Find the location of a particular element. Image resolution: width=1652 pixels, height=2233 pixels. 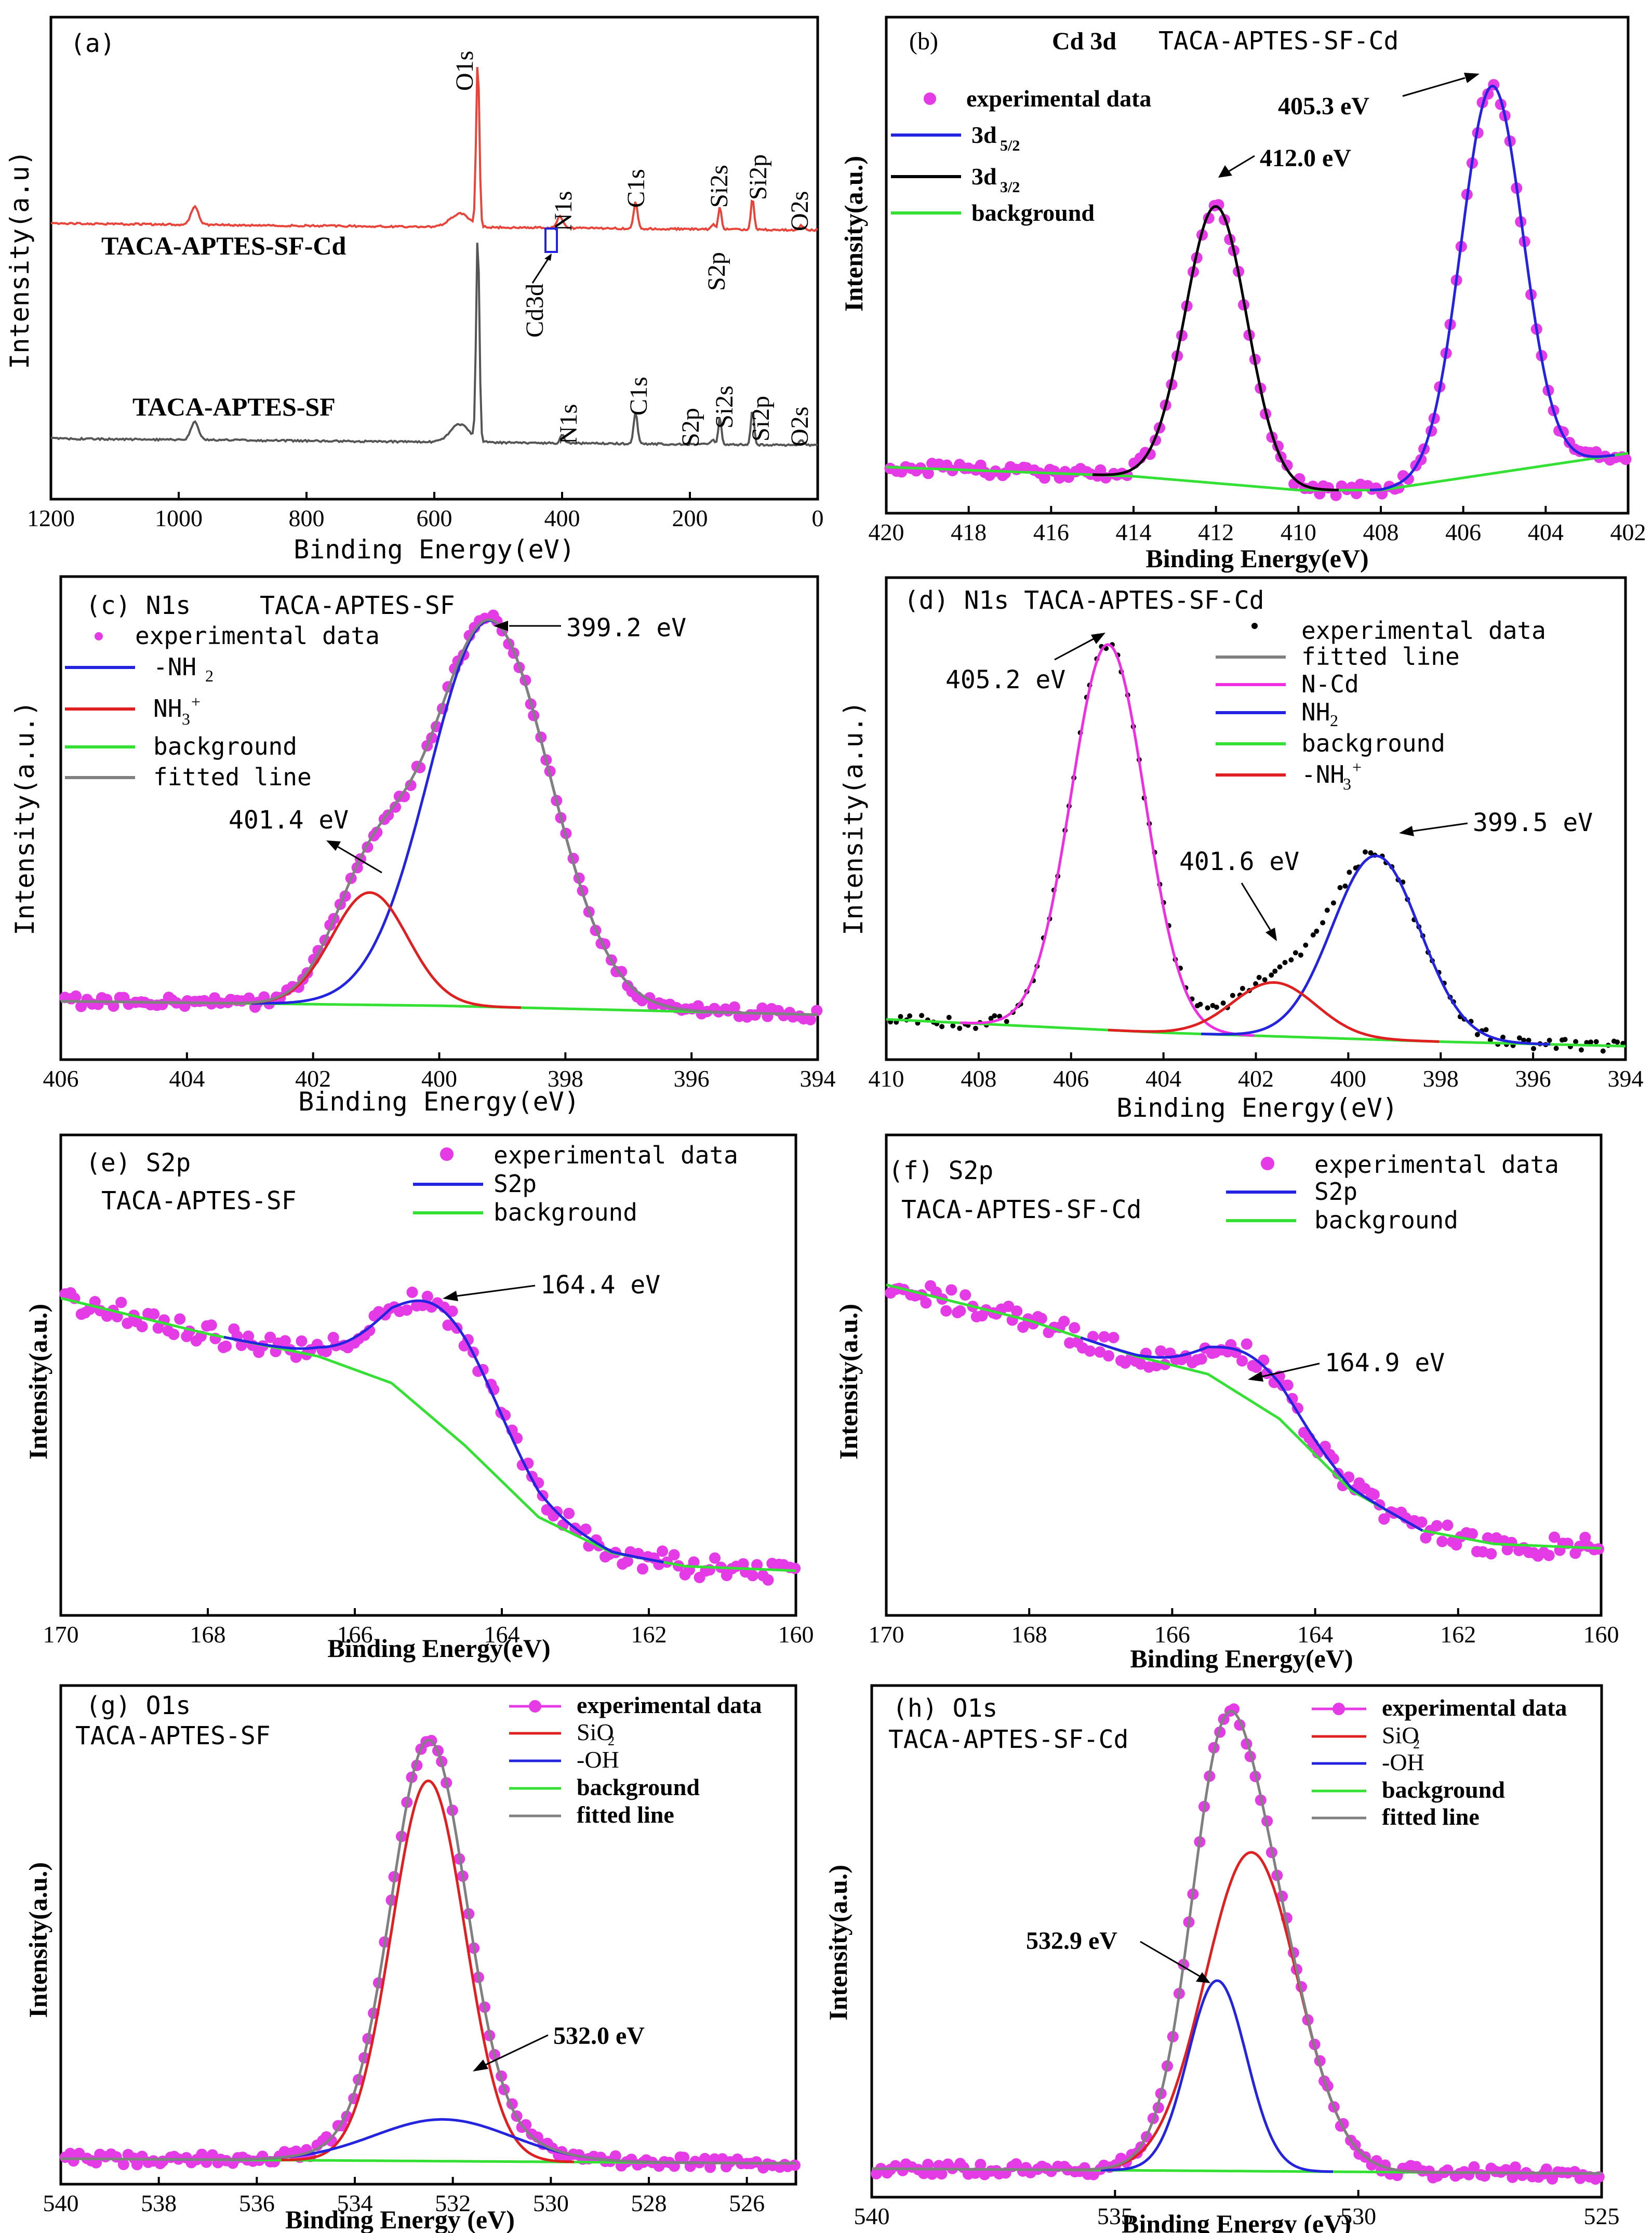

peak-annotation: 401.4 eV is located at coordinates (289, 820).